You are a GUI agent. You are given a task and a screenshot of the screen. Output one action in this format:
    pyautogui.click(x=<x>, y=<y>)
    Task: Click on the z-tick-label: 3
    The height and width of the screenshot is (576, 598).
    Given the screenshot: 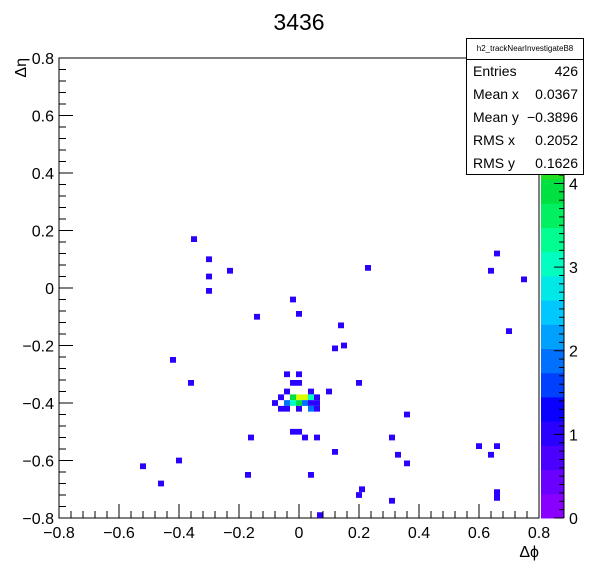 What is the action you would take?
    pyautogui.click(x=573, y=268)
    